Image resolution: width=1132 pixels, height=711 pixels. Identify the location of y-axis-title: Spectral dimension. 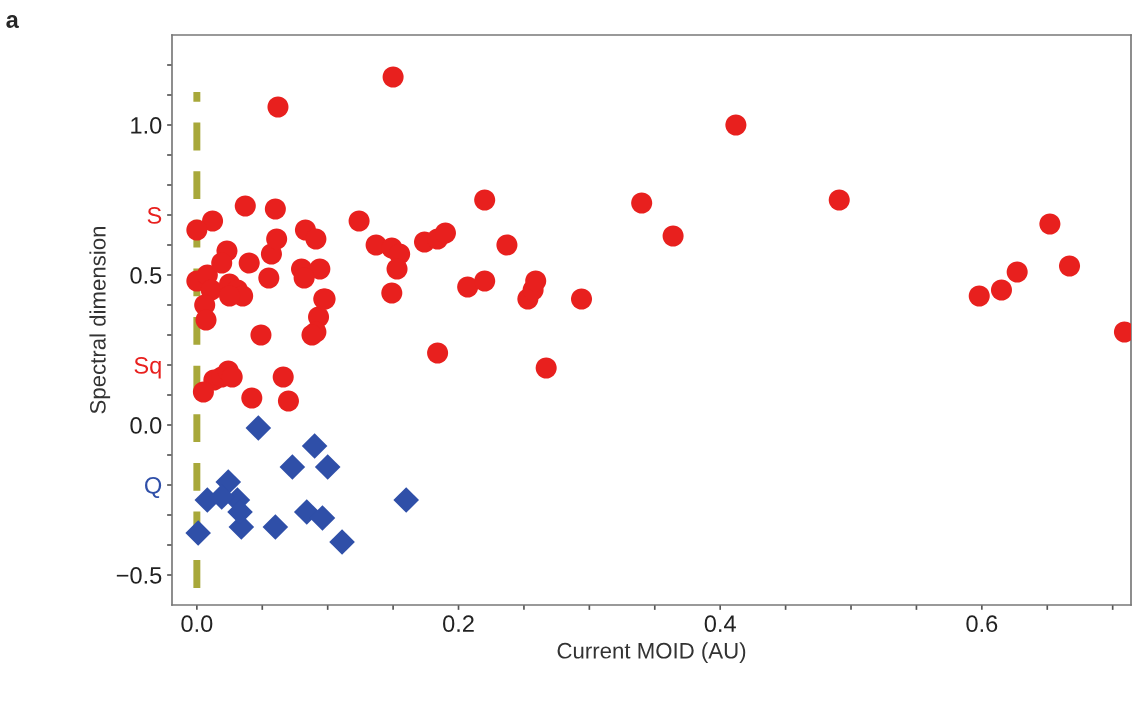
(100, 320).